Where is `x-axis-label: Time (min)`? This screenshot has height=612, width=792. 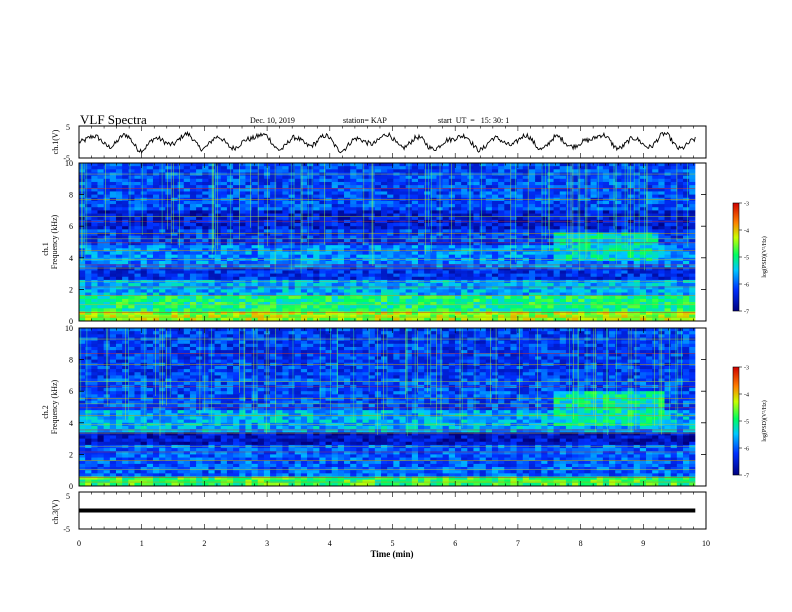 x-axis-label: Time (min) is located at coordinates (391, 554).